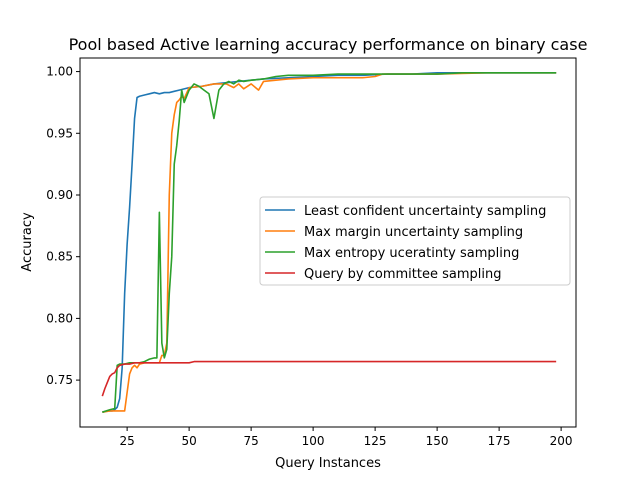 Image resolution: width=640 pixels, height=480 pixels. I want to click on y-axis-ticks: 0.75 0.80 0.85 0.90 0.95 1.00, so click(63, 226).